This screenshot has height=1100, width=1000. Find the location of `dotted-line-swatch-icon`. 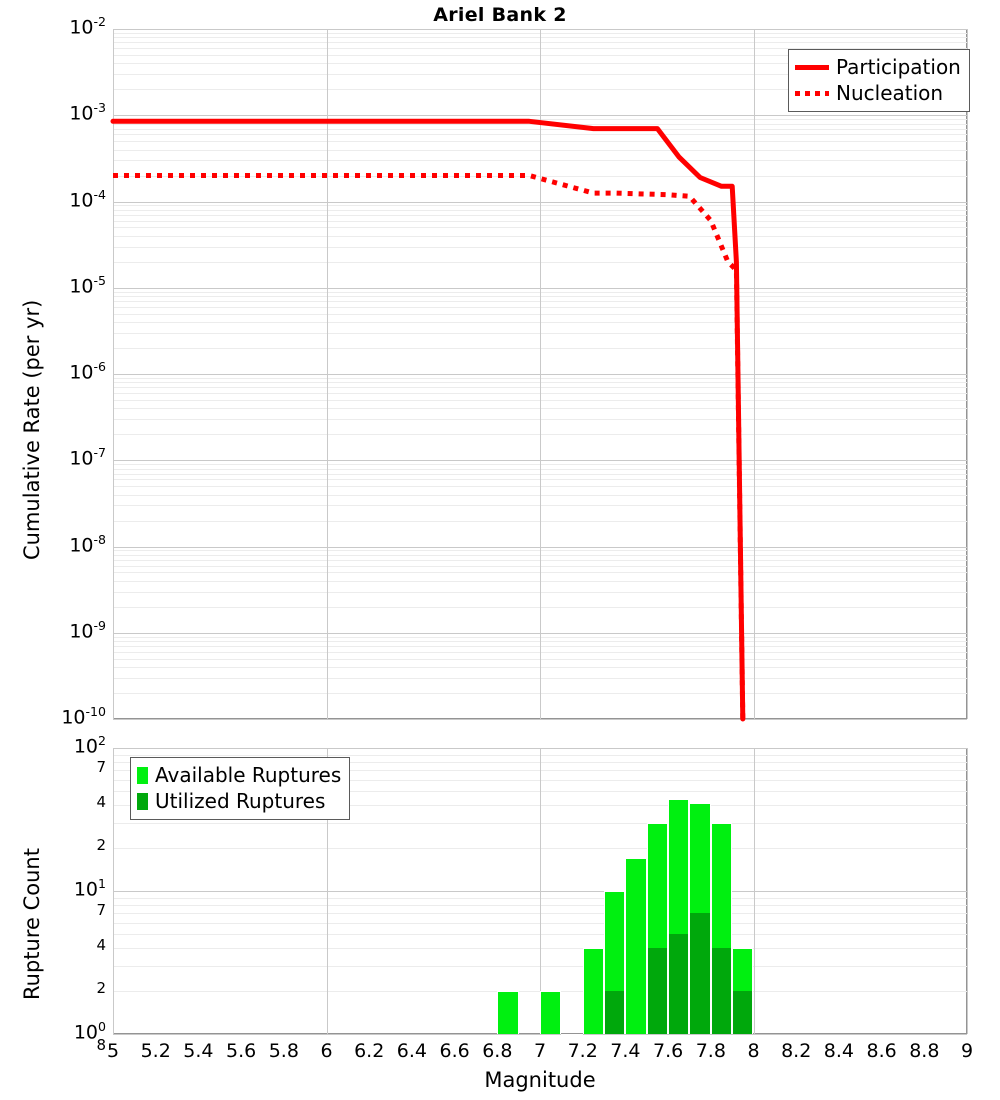

dotted-line-swatch-icon is located at coordinates (812, 93).